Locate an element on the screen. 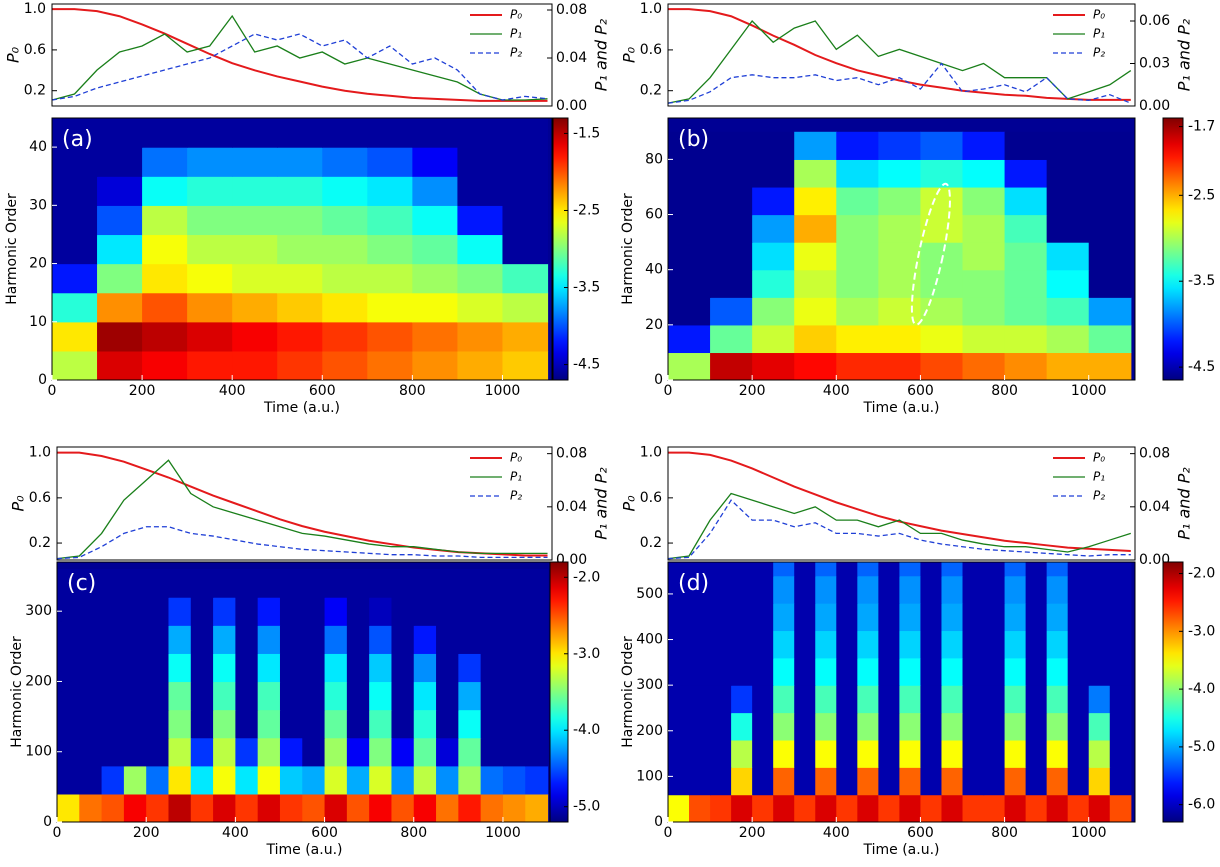 Image resolution: width=1220 pixels, height=867 pixels. legend-label: P₂ is located at coordinates (1099, 496).